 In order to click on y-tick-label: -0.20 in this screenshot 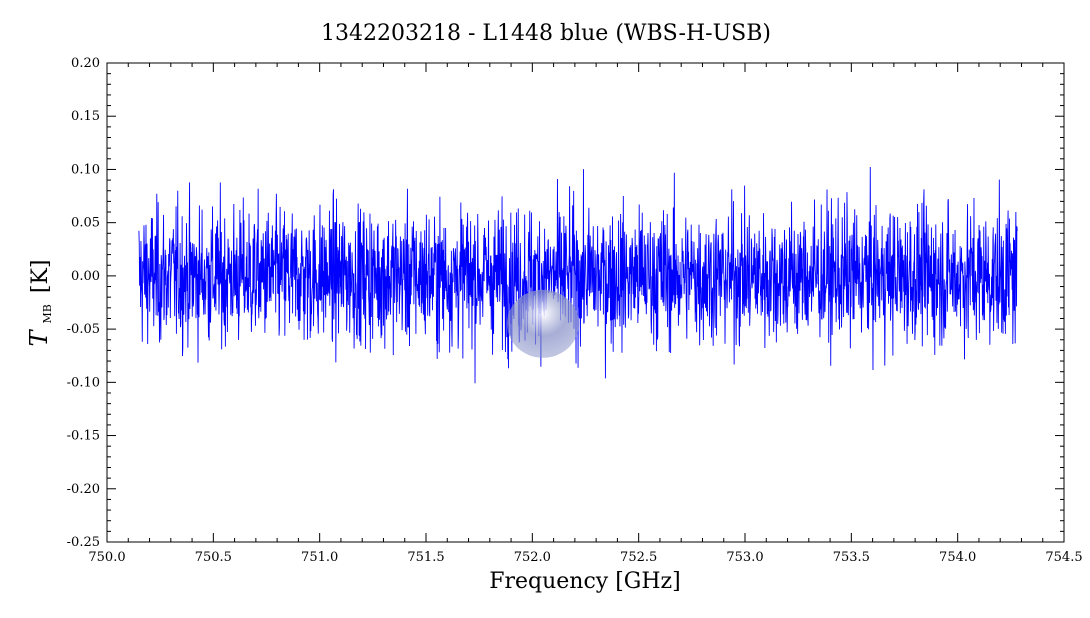, I will do `click(83, 489)`.